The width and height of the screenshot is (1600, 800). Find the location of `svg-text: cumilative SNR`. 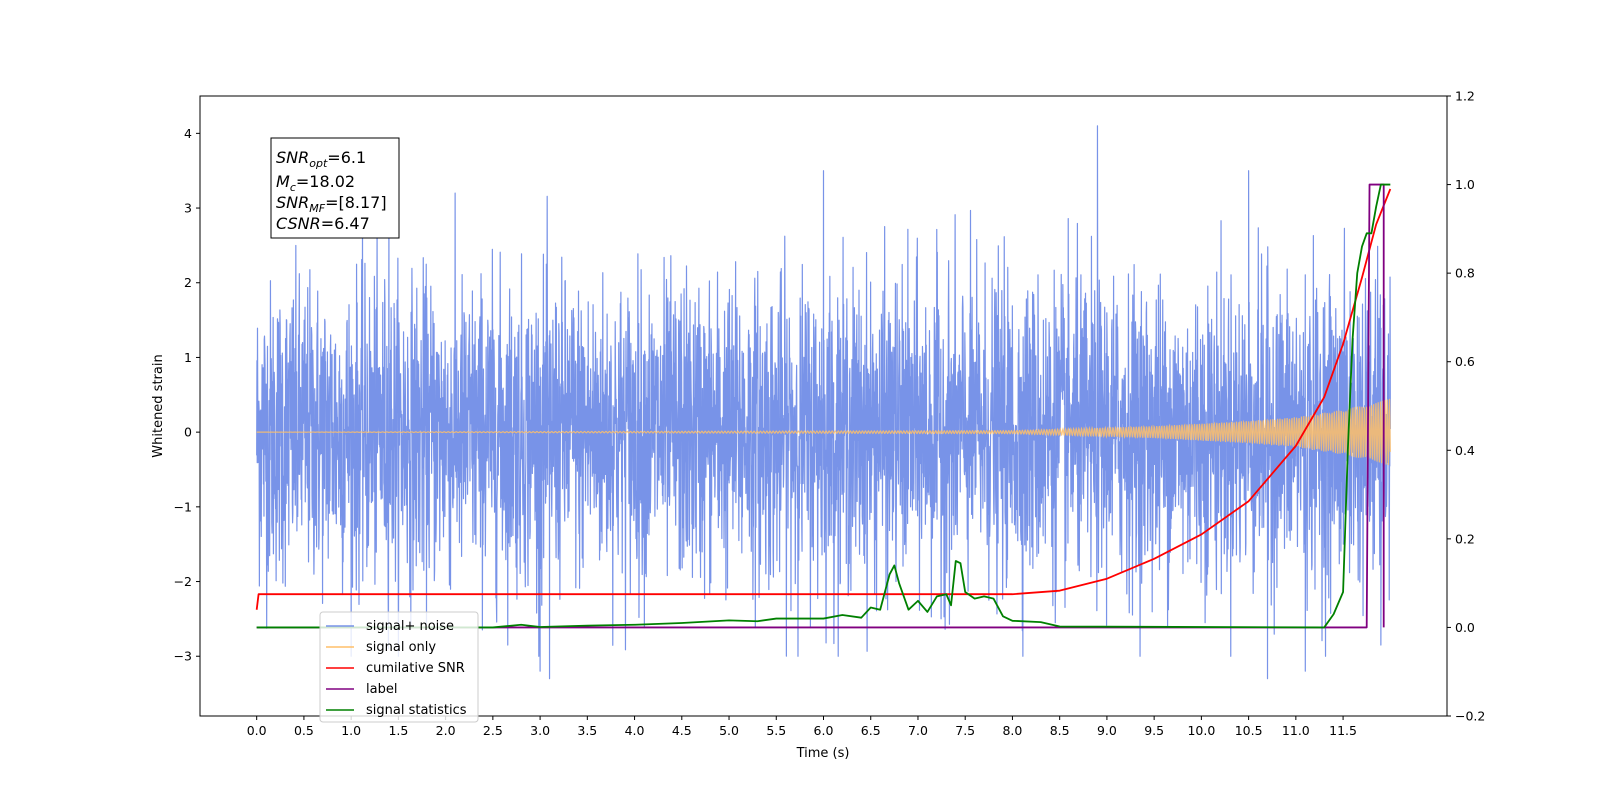

svg-text: cumilative SNR is located at coordinates (415, 668).